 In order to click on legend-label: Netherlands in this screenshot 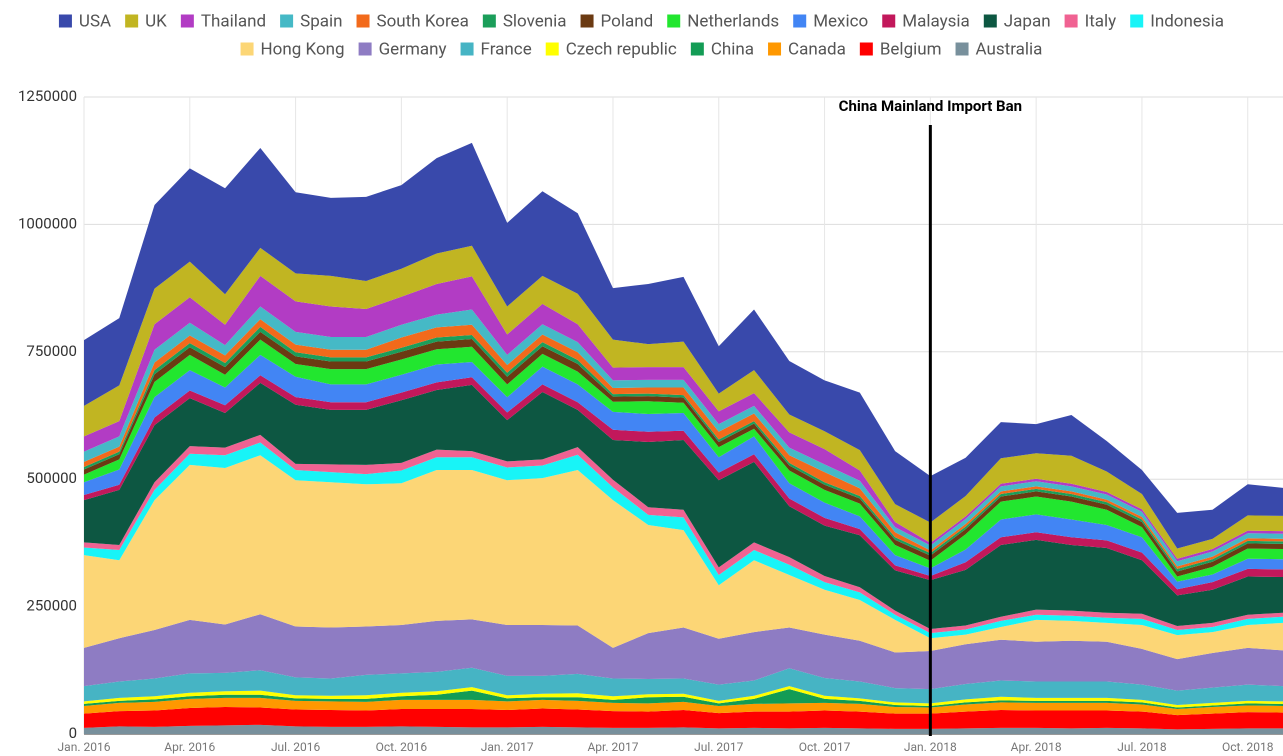, I will do `click(733, 21)`.